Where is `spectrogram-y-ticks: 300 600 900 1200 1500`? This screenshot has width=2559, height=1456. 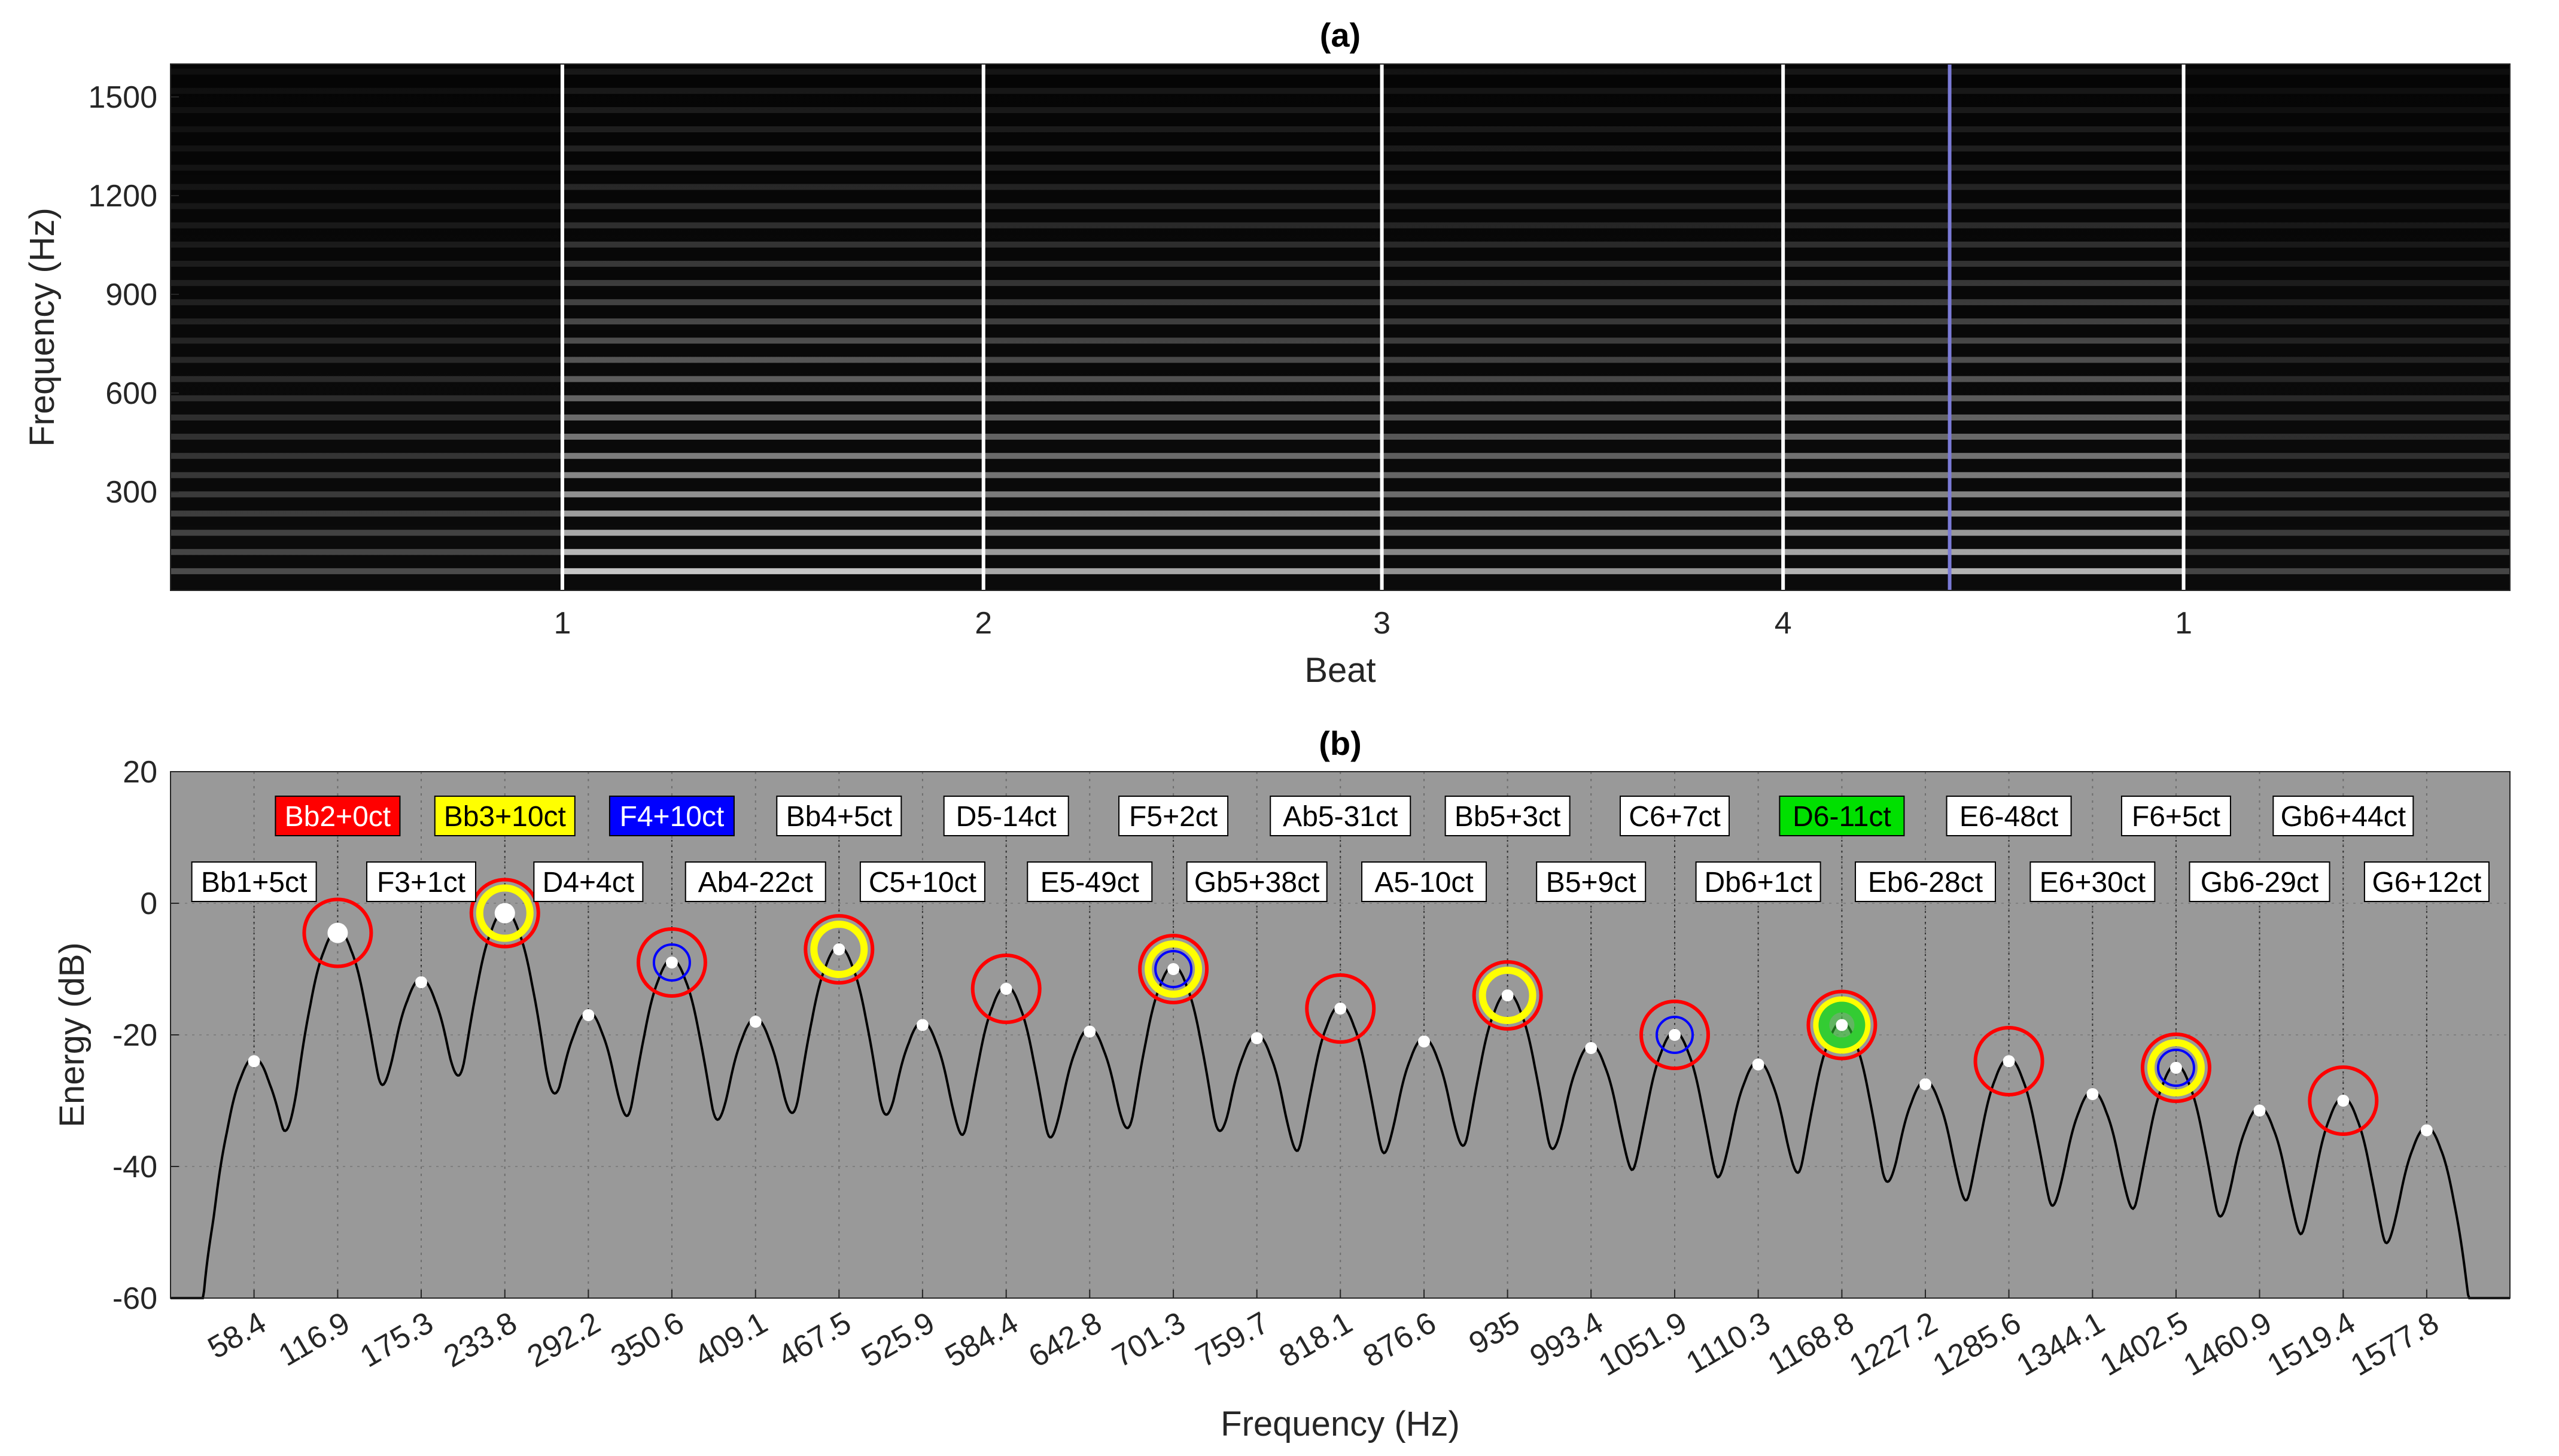
spectrogram-y-ticks: 300 600 900 1200 1500 is located at coordinates (133, 295).